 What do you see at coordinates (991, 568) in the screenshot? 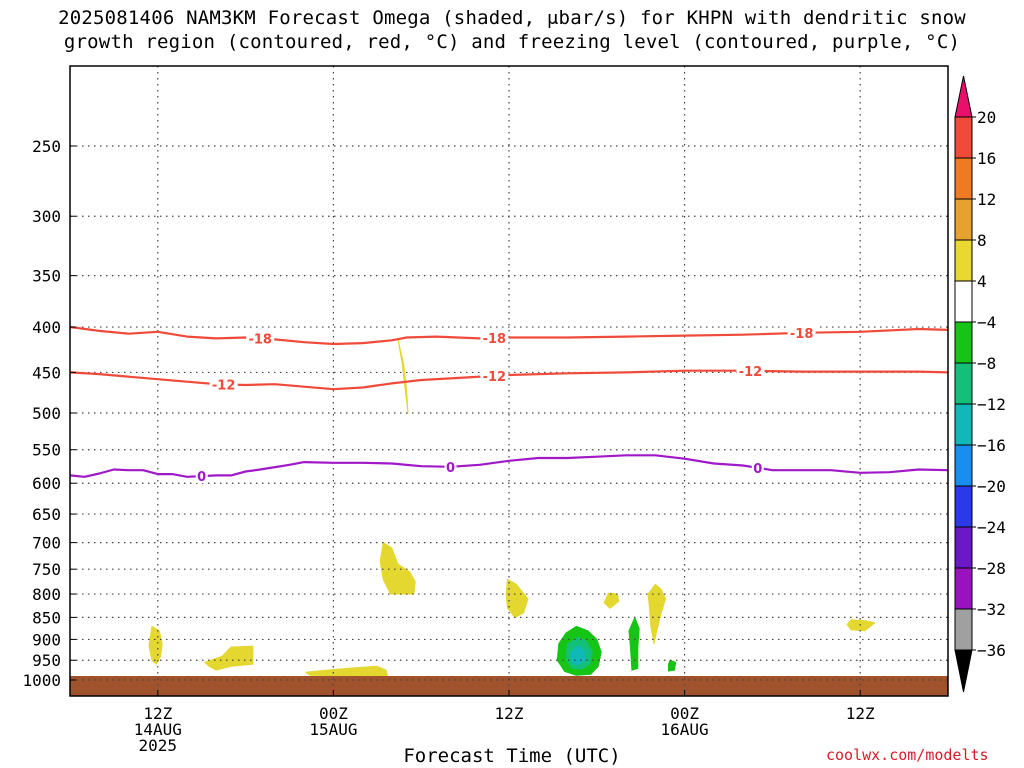
I see `colorbar-tick-label: −28` at bounding box center [991, 568].